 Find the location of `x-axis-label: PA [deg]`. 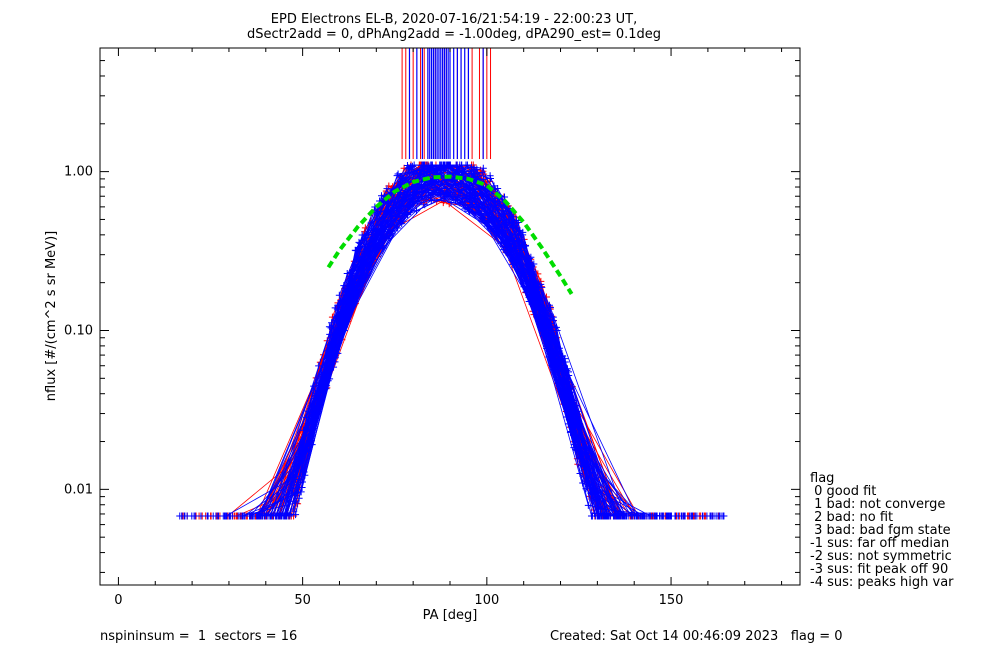

x-axis-label: PA [deg] is located at coordinates (450, 615).